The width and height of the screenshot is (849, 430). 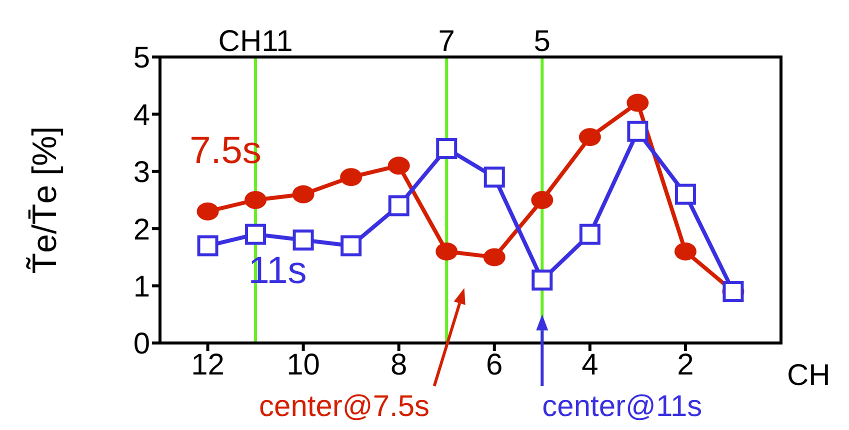 I want to click on y-tick-label: 1, so click(x=141, y=287).